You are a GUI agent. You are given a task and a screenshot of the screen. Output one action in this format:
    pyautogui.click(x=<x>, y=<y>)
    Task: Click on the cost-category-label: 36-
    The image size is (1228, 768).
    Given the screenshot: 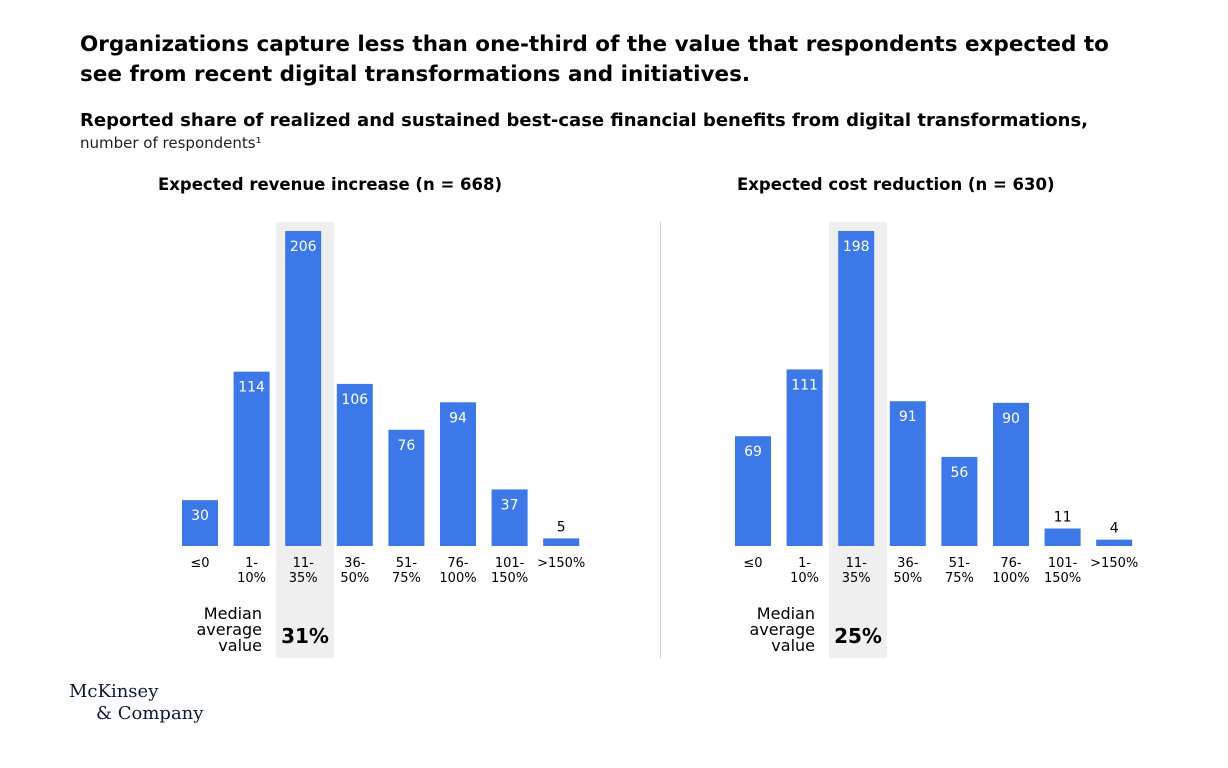 What is the action you would take?
    pyautogui.click(x=908, y=563)
    